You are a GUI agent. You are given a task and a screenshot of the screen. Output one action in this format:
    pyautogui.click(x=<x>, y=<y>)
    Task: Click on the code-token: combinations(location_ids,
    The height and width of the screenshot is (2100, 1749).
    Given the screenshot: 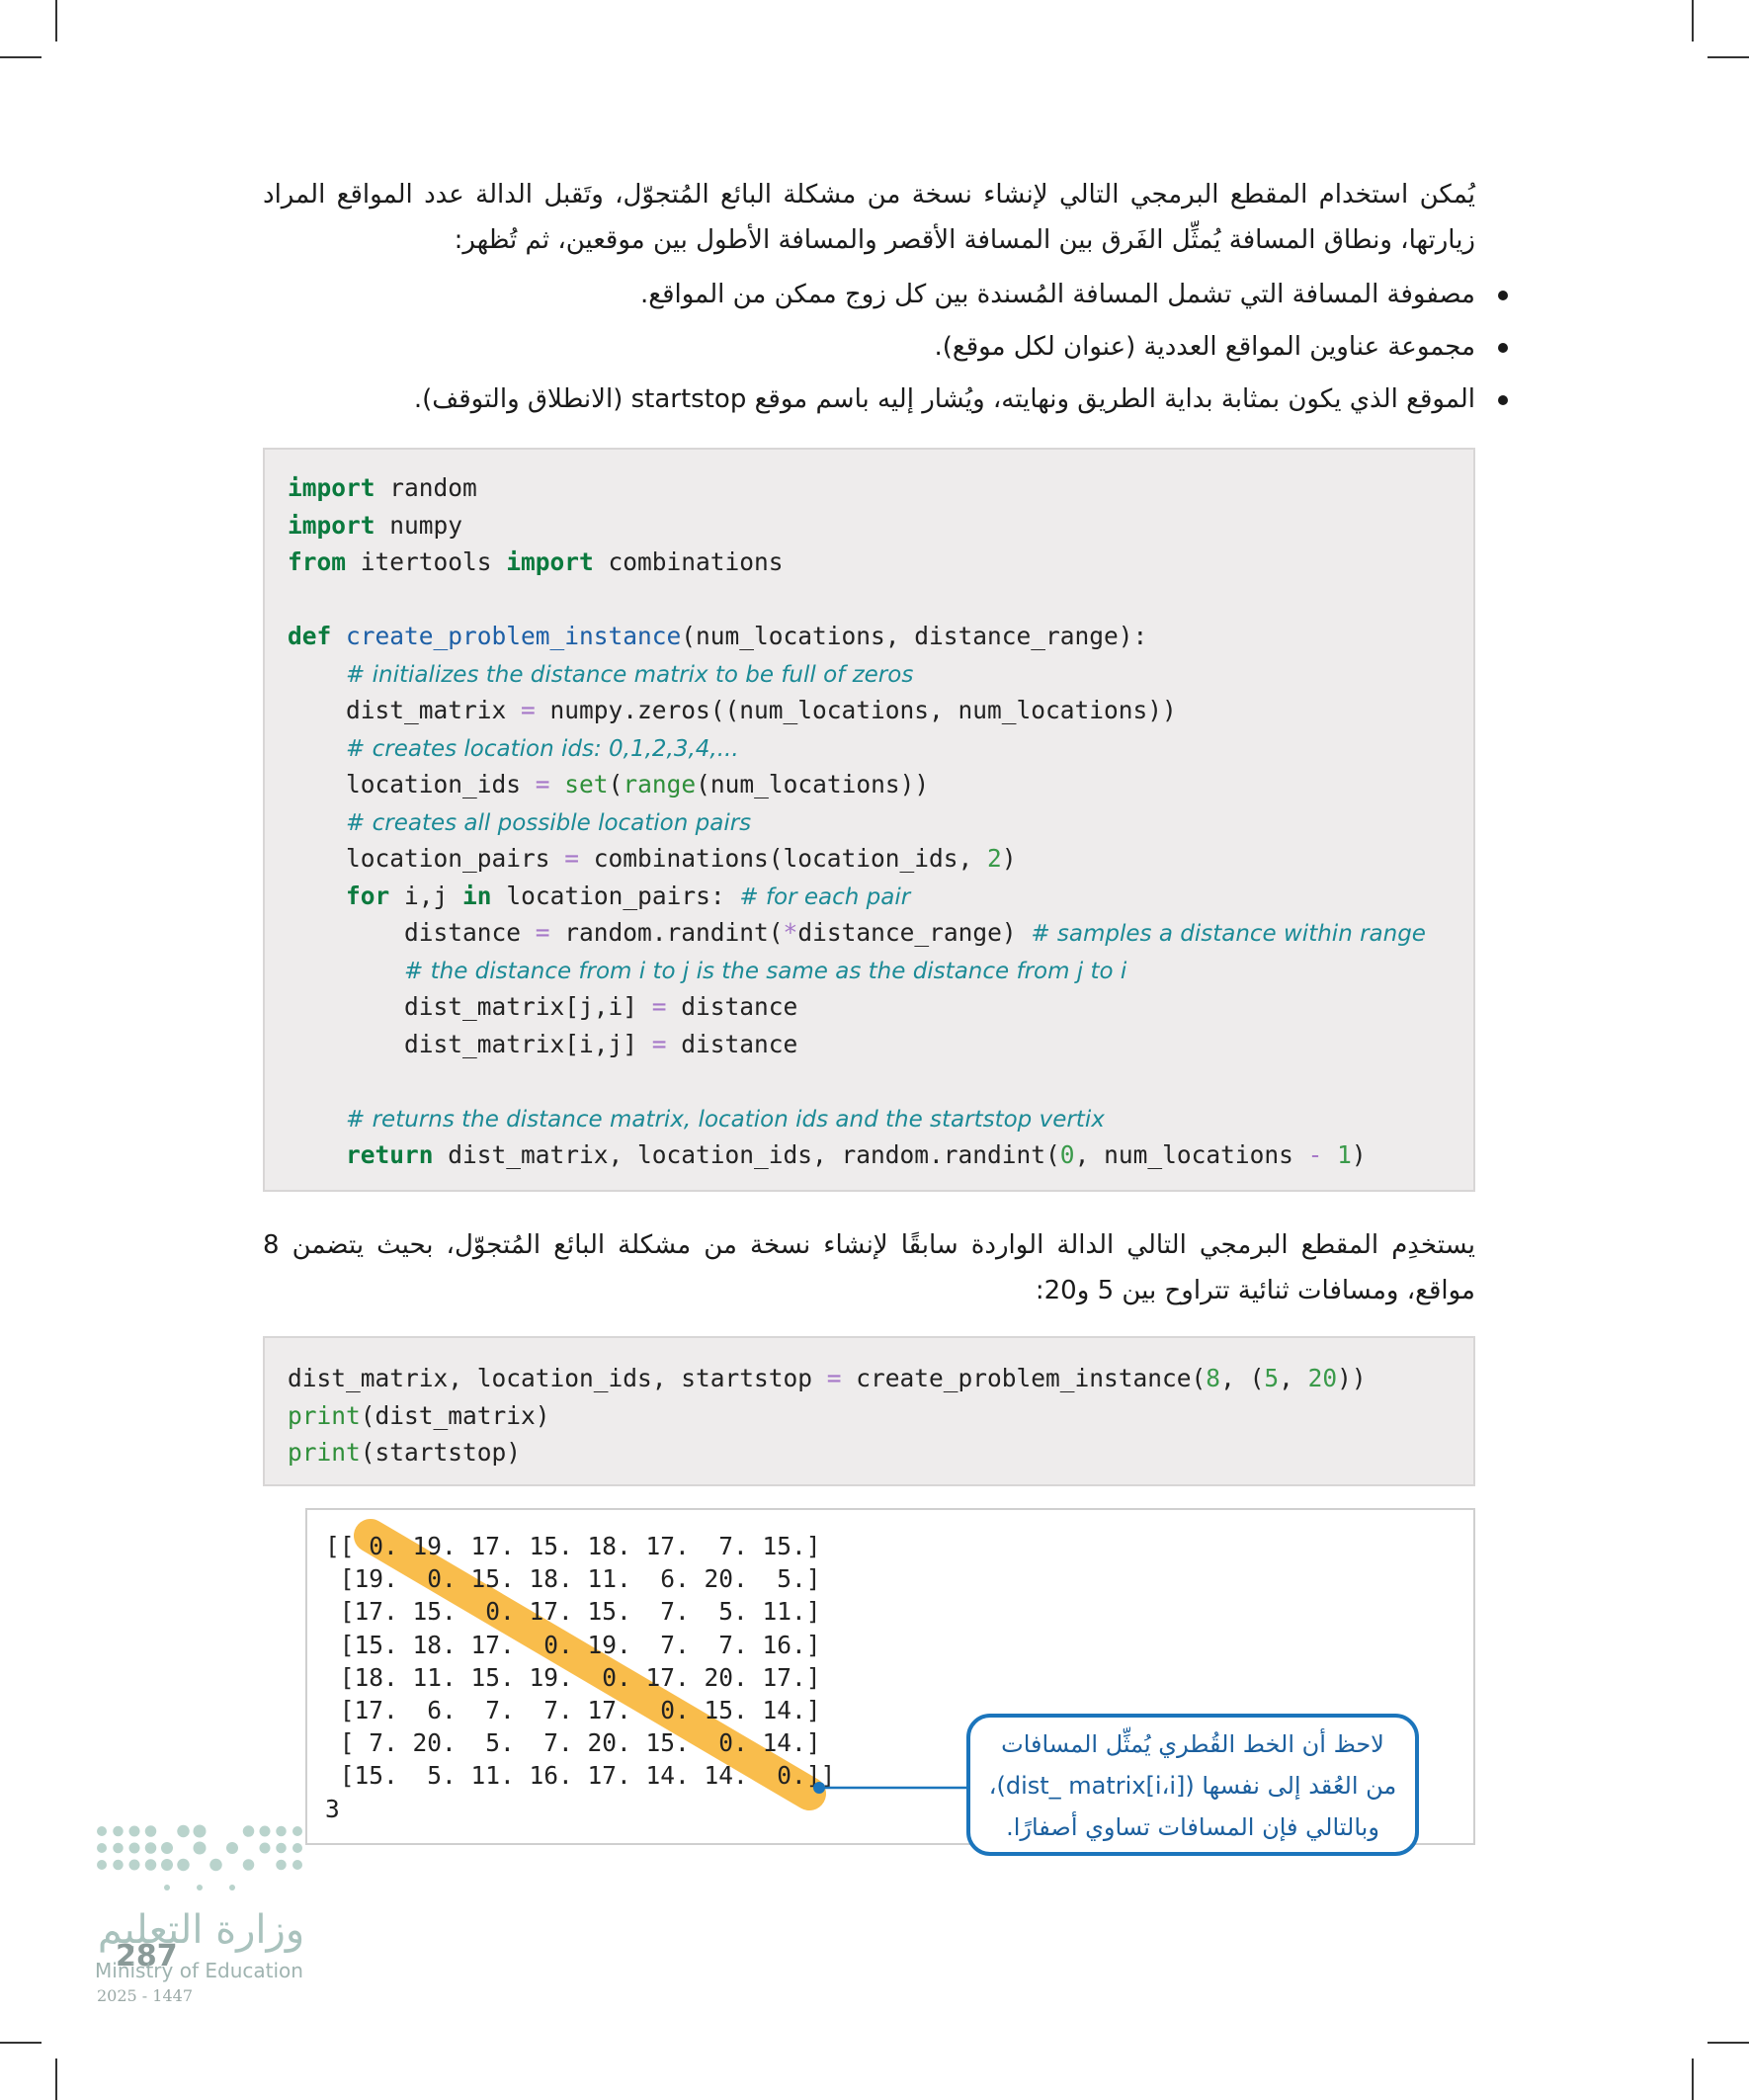 What is the action you would take?
    pyautogui.click(x=783, y=858)
    